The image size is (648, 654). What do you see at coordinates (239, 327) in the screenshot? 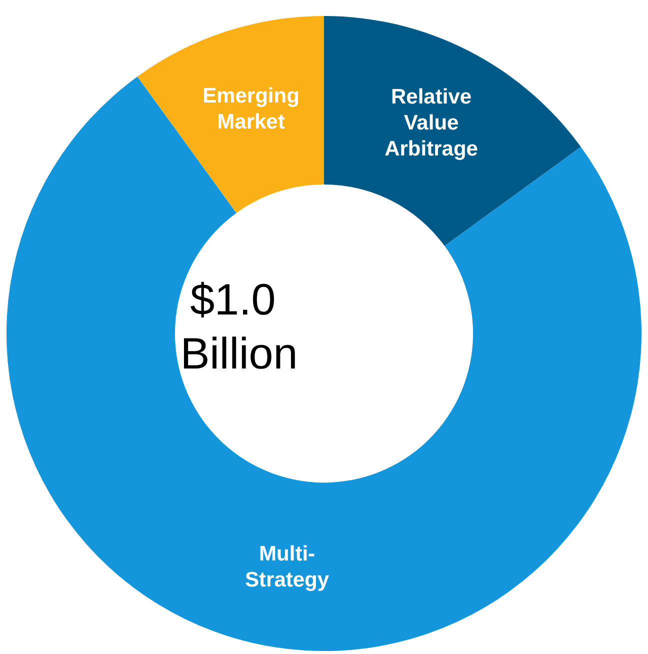
I see `text: $1.0 Billion` at bounding box center [239, 327].